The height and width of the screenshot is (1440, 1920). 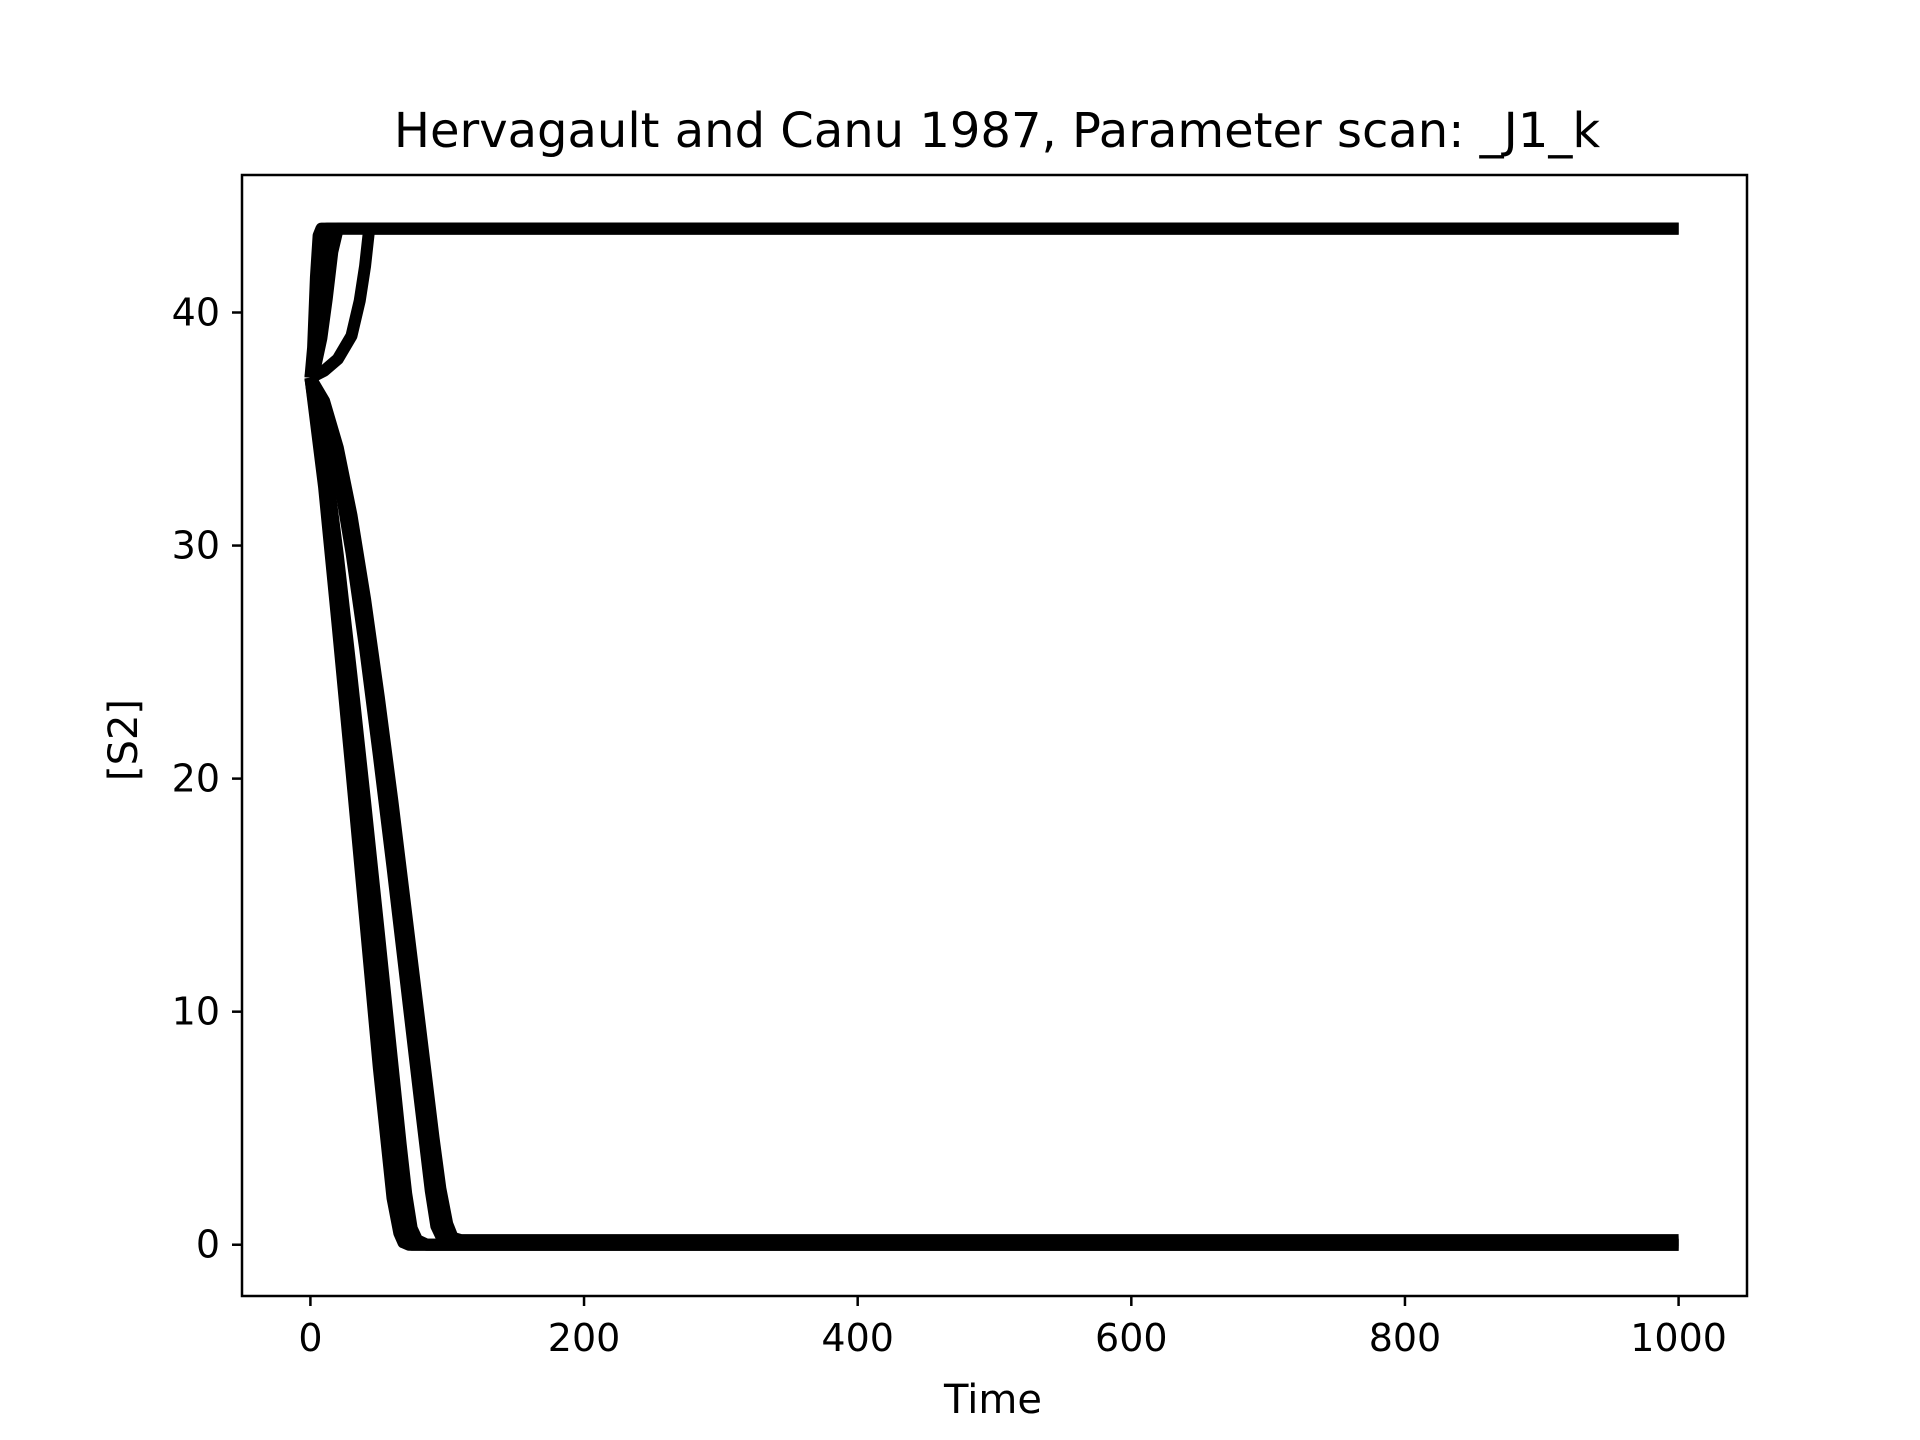 What do you see at coordinates (124, 740) in the screenshot?
I see `y-axis-label: [S2]` at bounding box center [124, 740].